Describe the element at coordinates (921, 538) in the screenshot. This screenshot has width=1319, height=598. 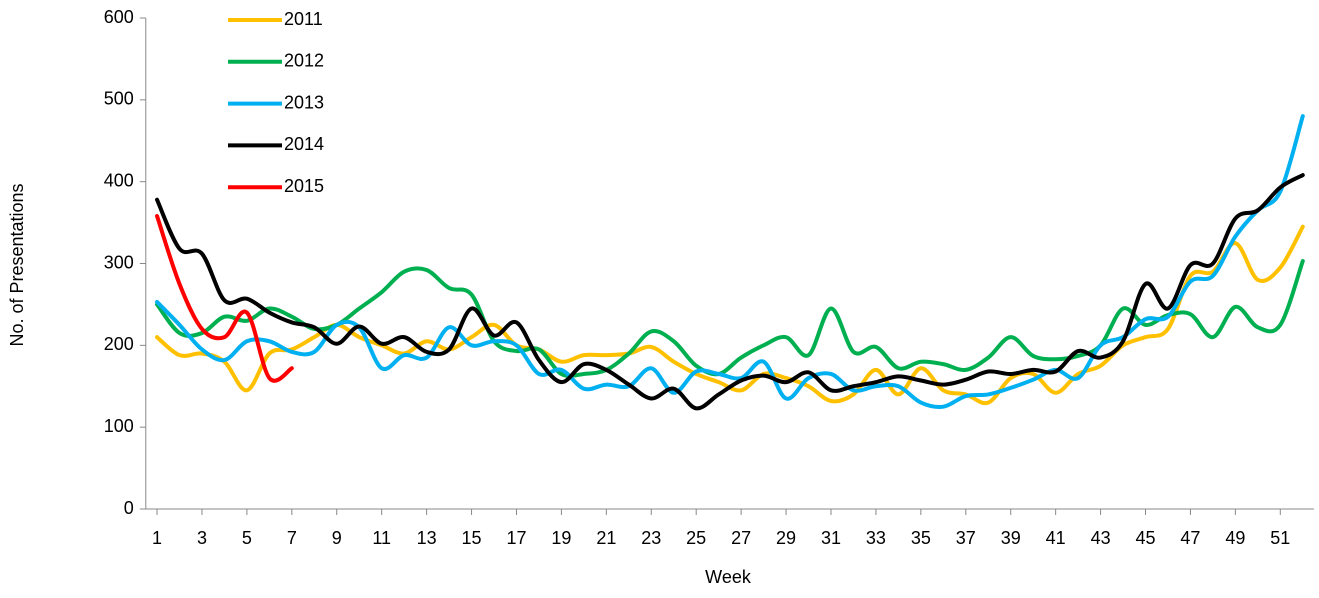
I see `x-tick-label: 35` at that location.